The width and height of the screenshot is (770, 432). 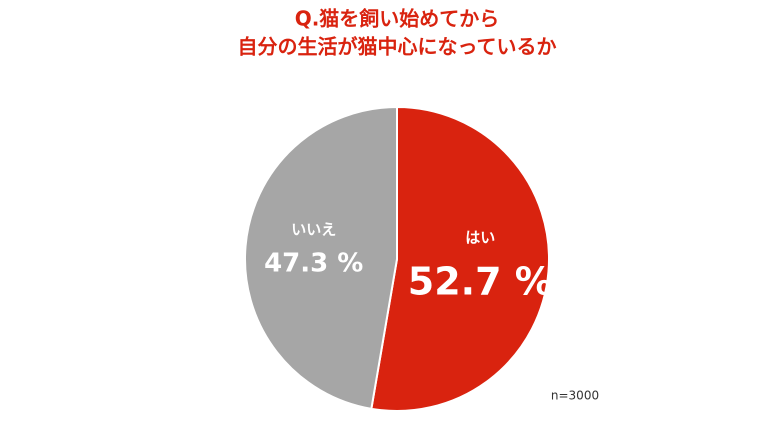 I want to click on slice-label: いいえ, so click(x=313, y=229).